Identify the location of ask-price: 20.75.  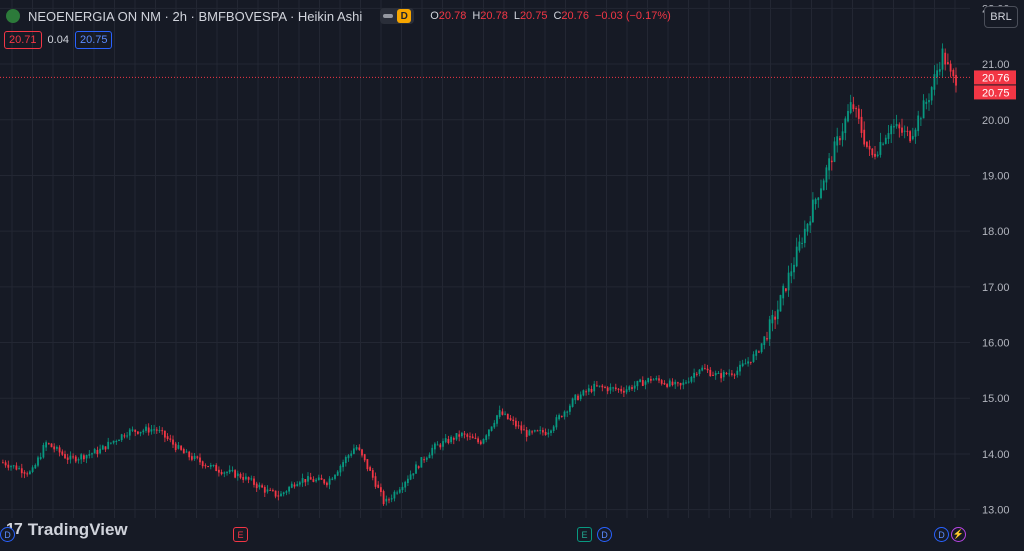
(93, 40).